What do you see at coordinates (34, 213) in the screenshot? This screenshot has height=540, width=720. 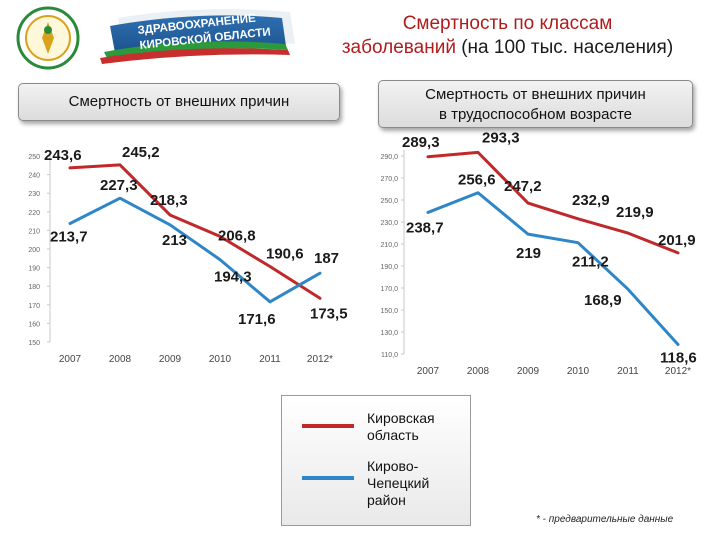 I see `chart1-y-tick-label: 220` at bounding box center [34, 213].